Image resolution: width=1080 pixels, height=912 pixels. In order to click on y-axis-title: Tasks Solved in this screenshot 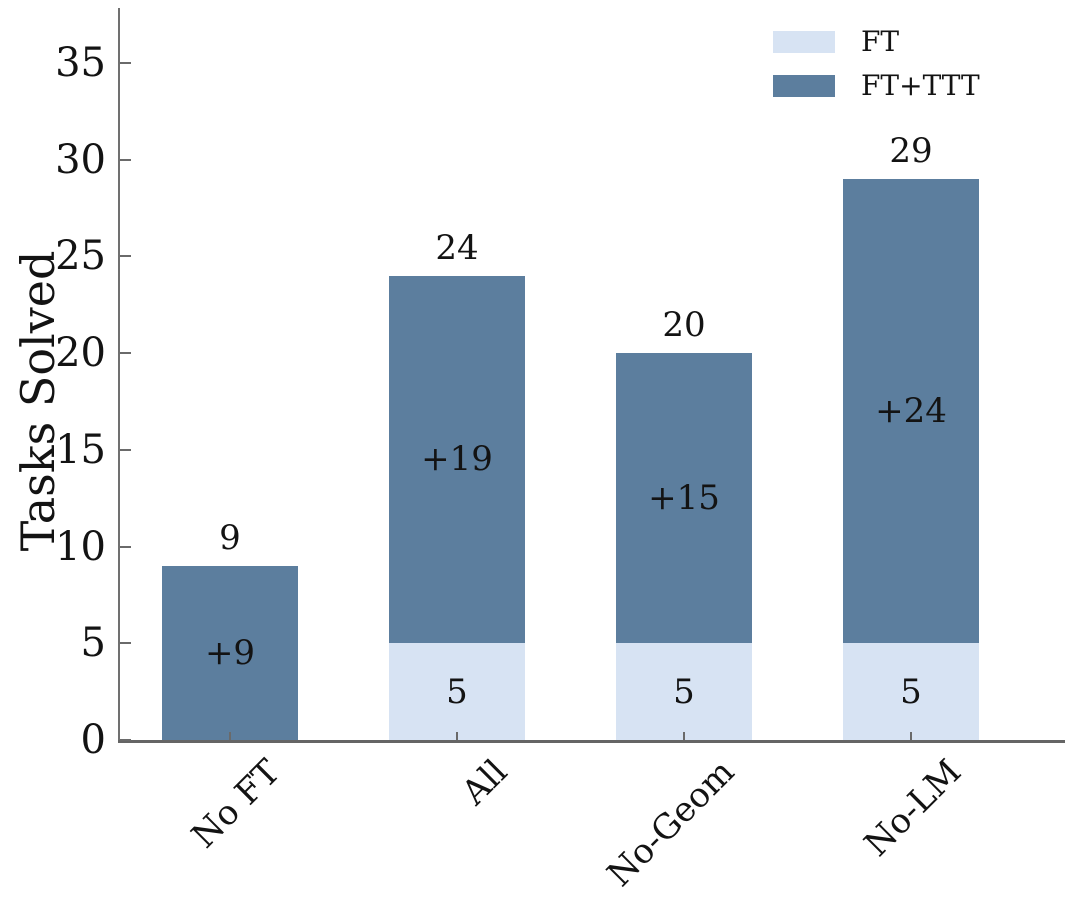, I will do `click(38, 401)`.